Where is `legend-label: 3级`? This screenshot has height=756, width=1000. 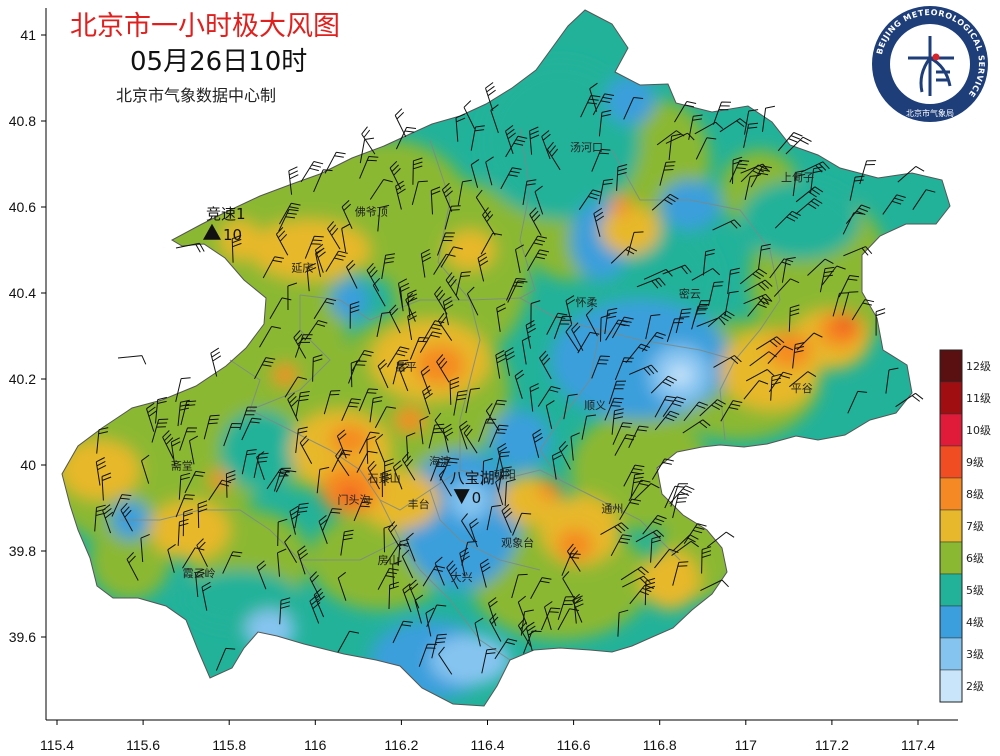 legend-label: 3级 is located at coordinates (975, 654).